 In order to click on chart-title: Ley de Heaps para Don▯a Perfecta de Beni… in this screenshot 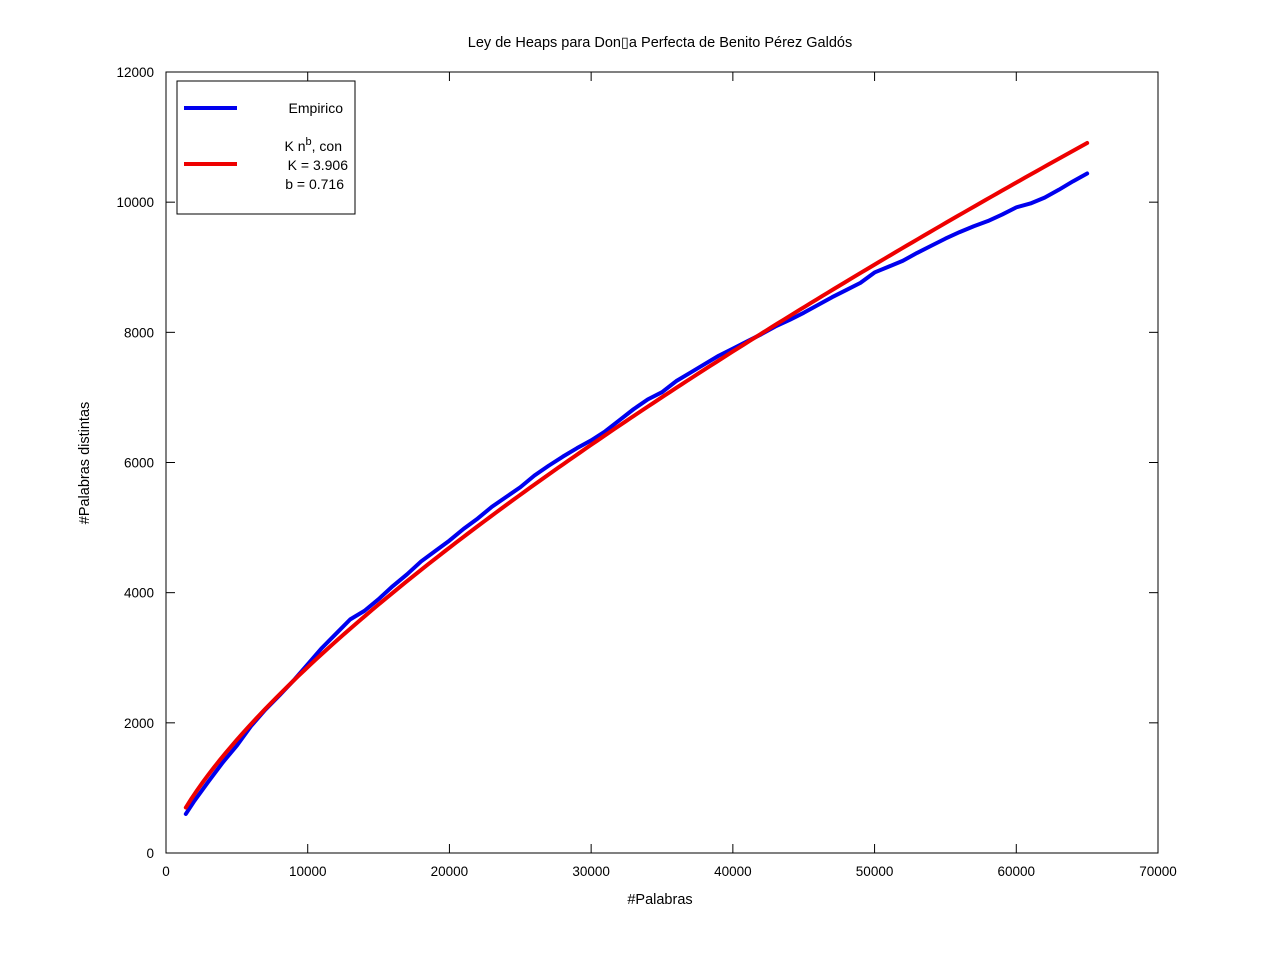, I will do `click(660, 43)`.